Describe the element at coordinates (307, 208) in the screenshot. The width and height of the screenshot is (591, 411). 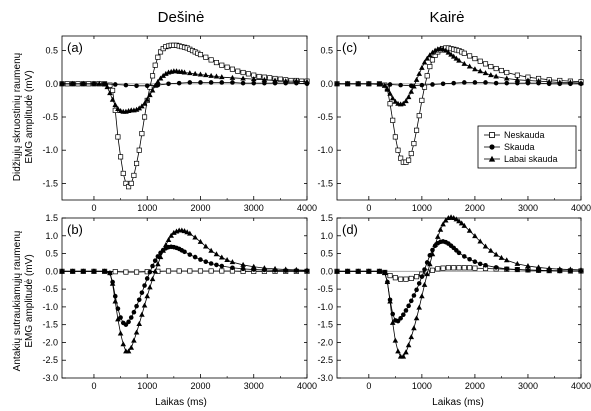
I see `x-tick-label: 4000` at that location.